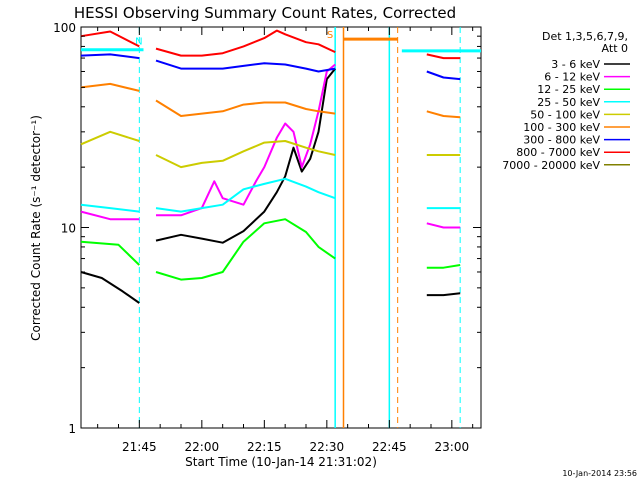 This screenshot has width=640, height=480. I want to click on flag-label: N, so click(138, 41).